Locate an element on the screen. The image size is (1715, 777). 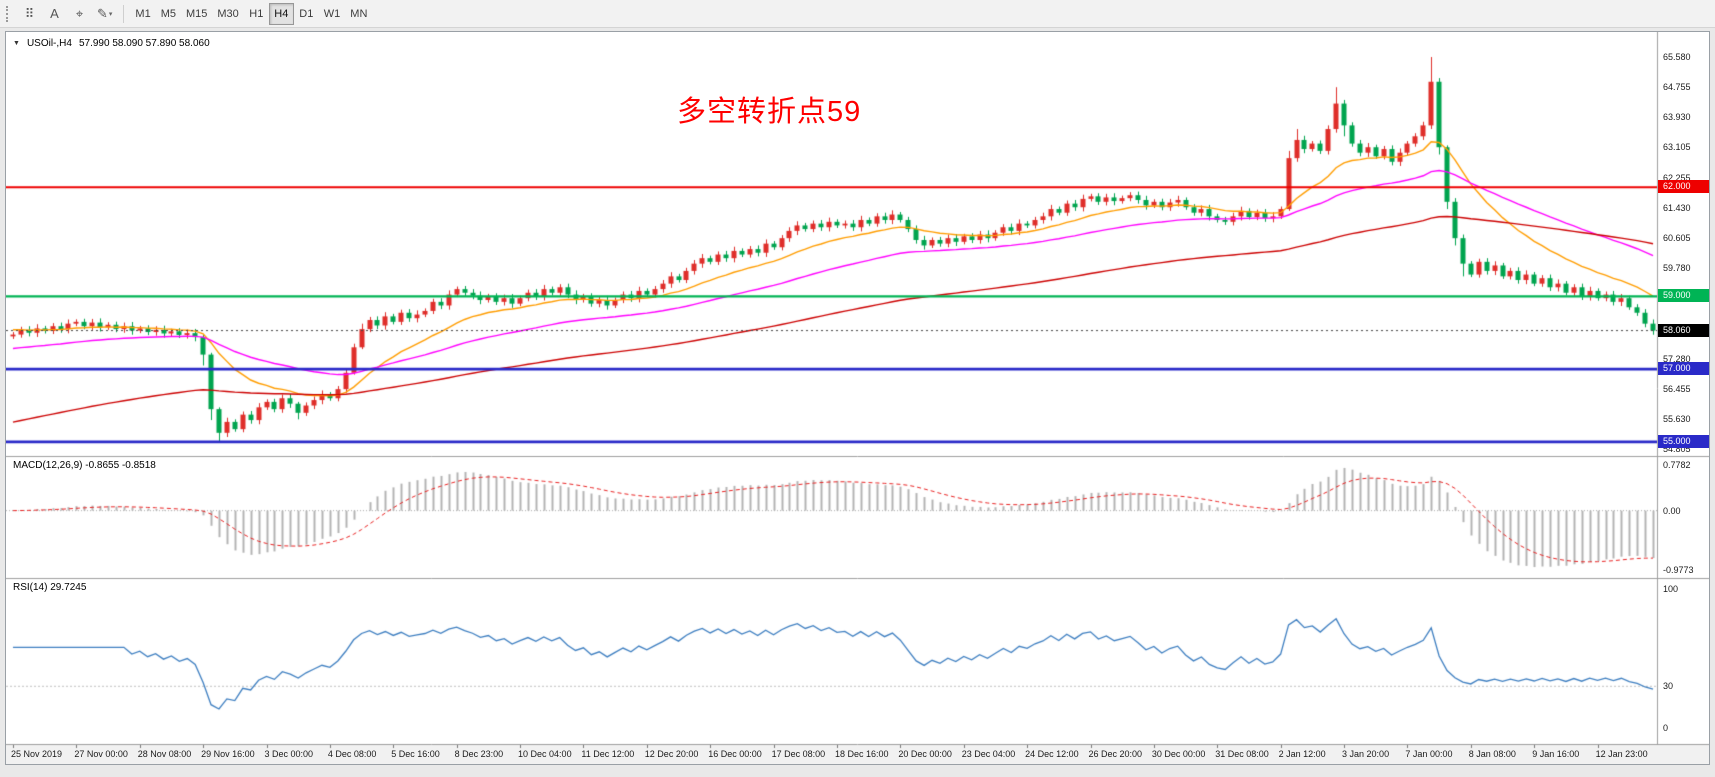
macd-axis-label: 0.7782 is located at coordinates (1677, 465).